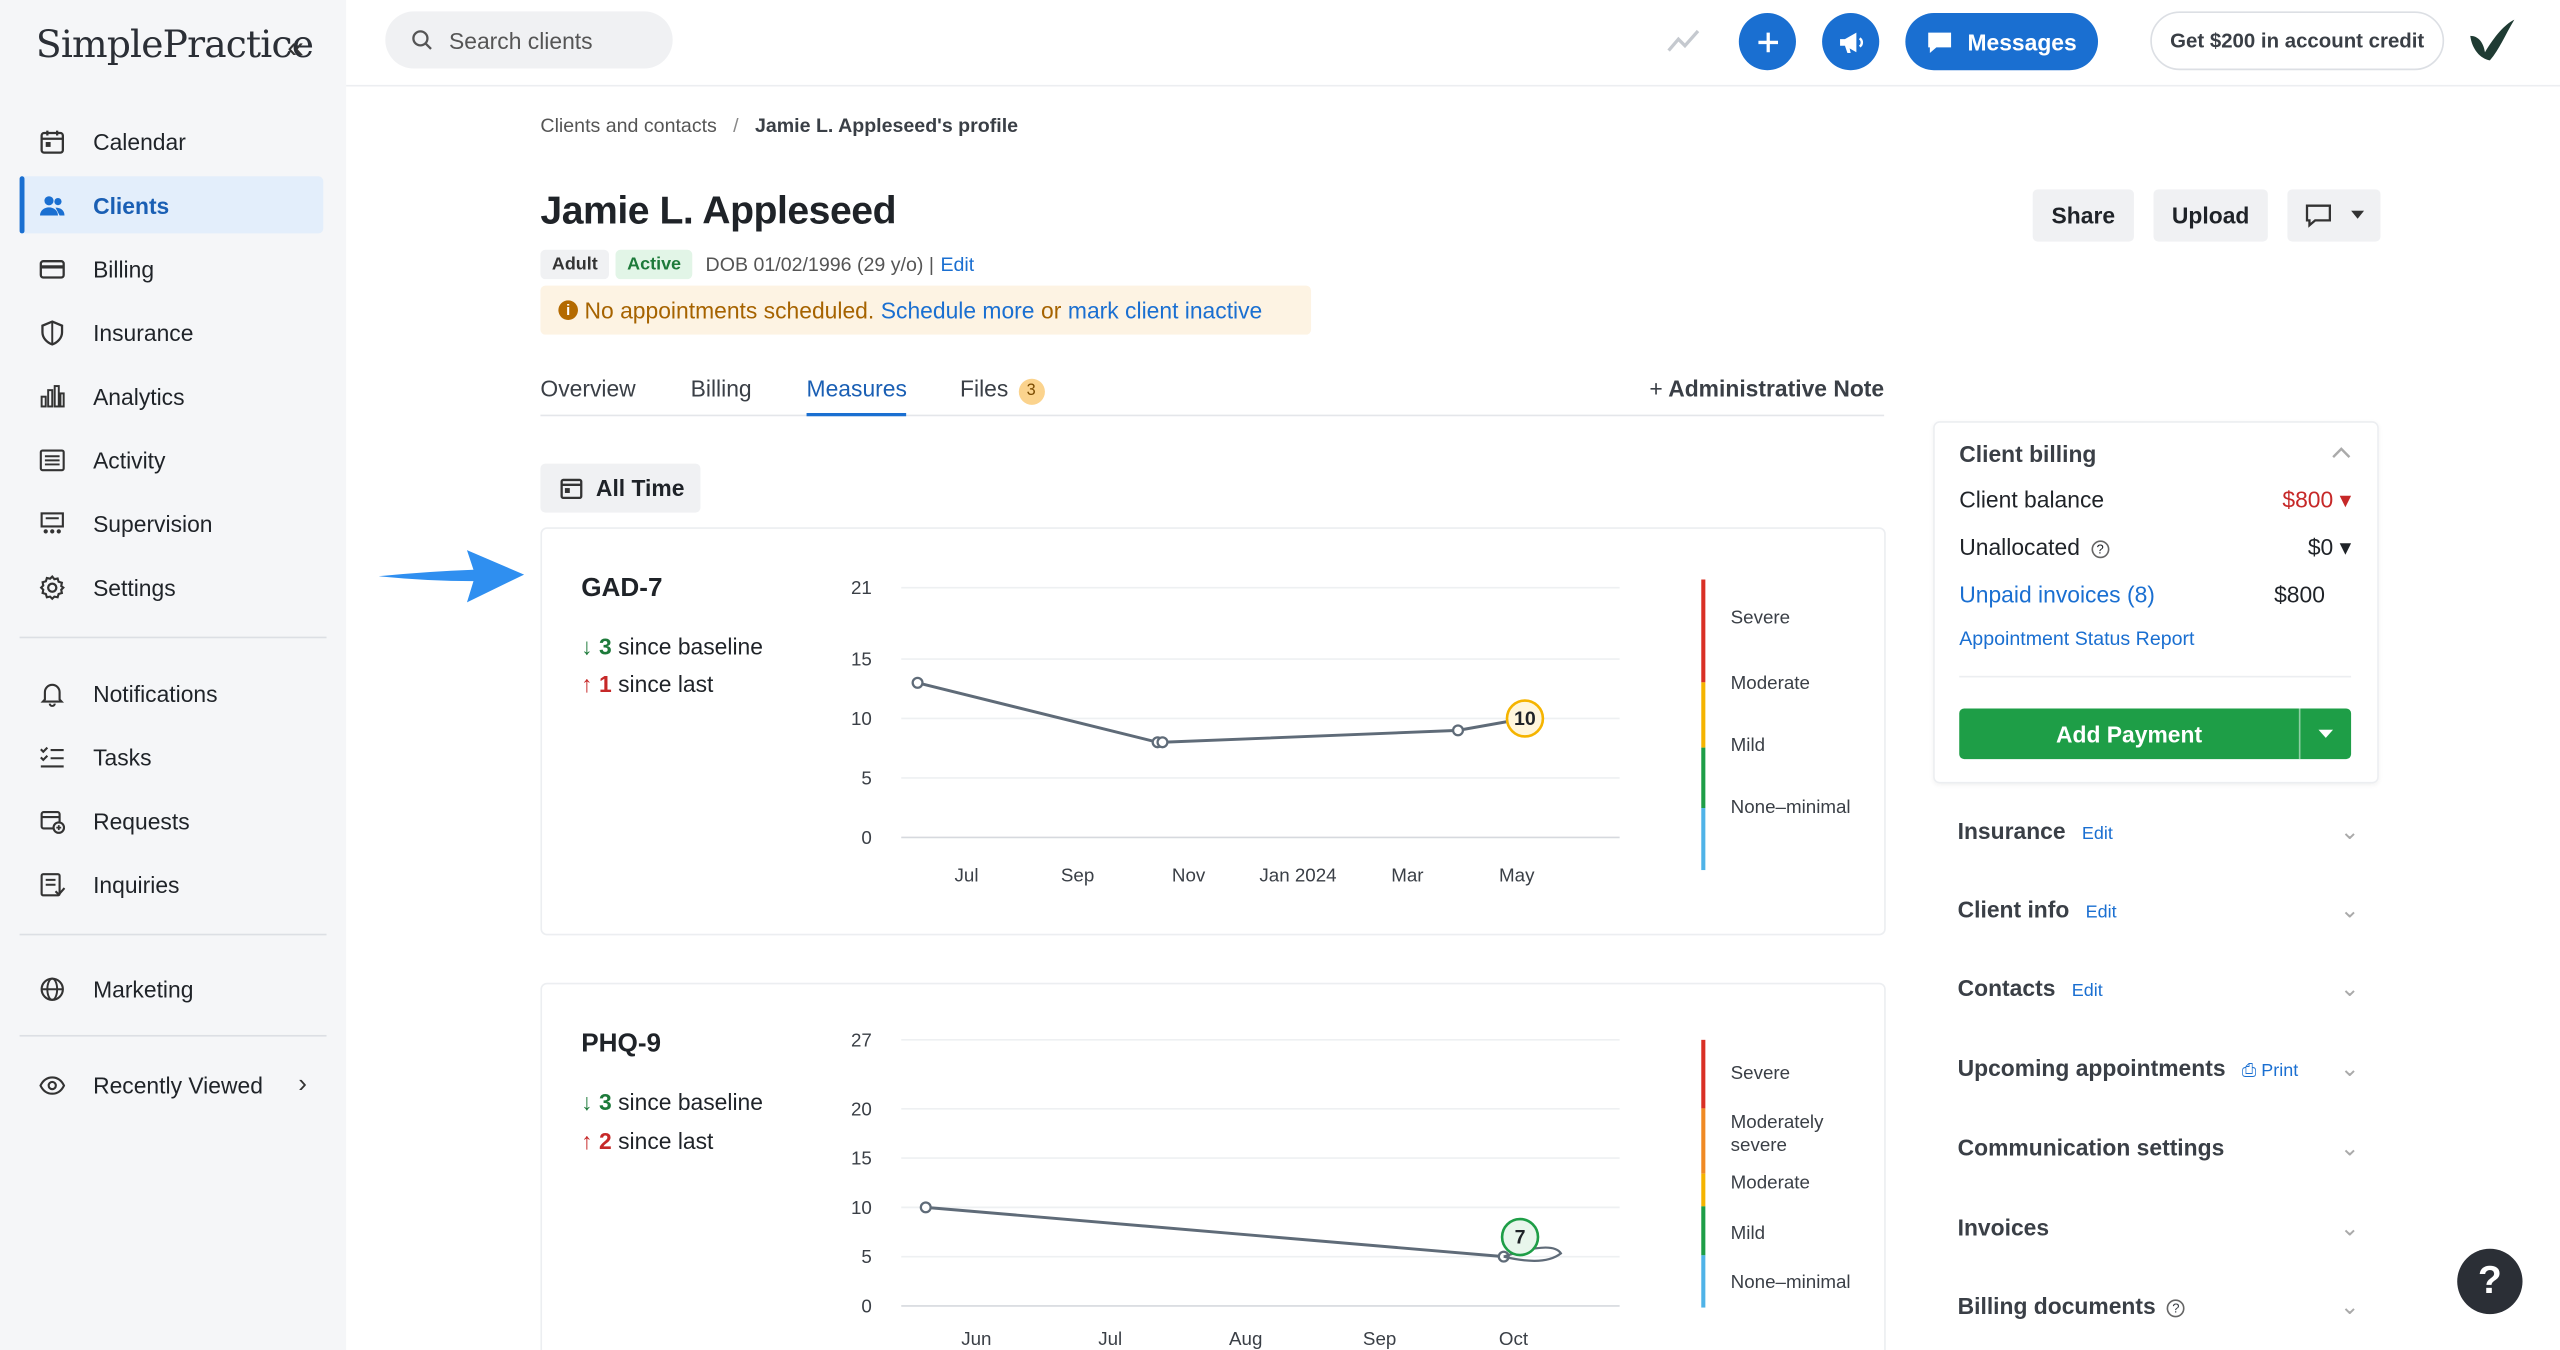  Describe the element at coordinates (2210, 215) in the screenshot. I see `upload-button: Upload` at that location.